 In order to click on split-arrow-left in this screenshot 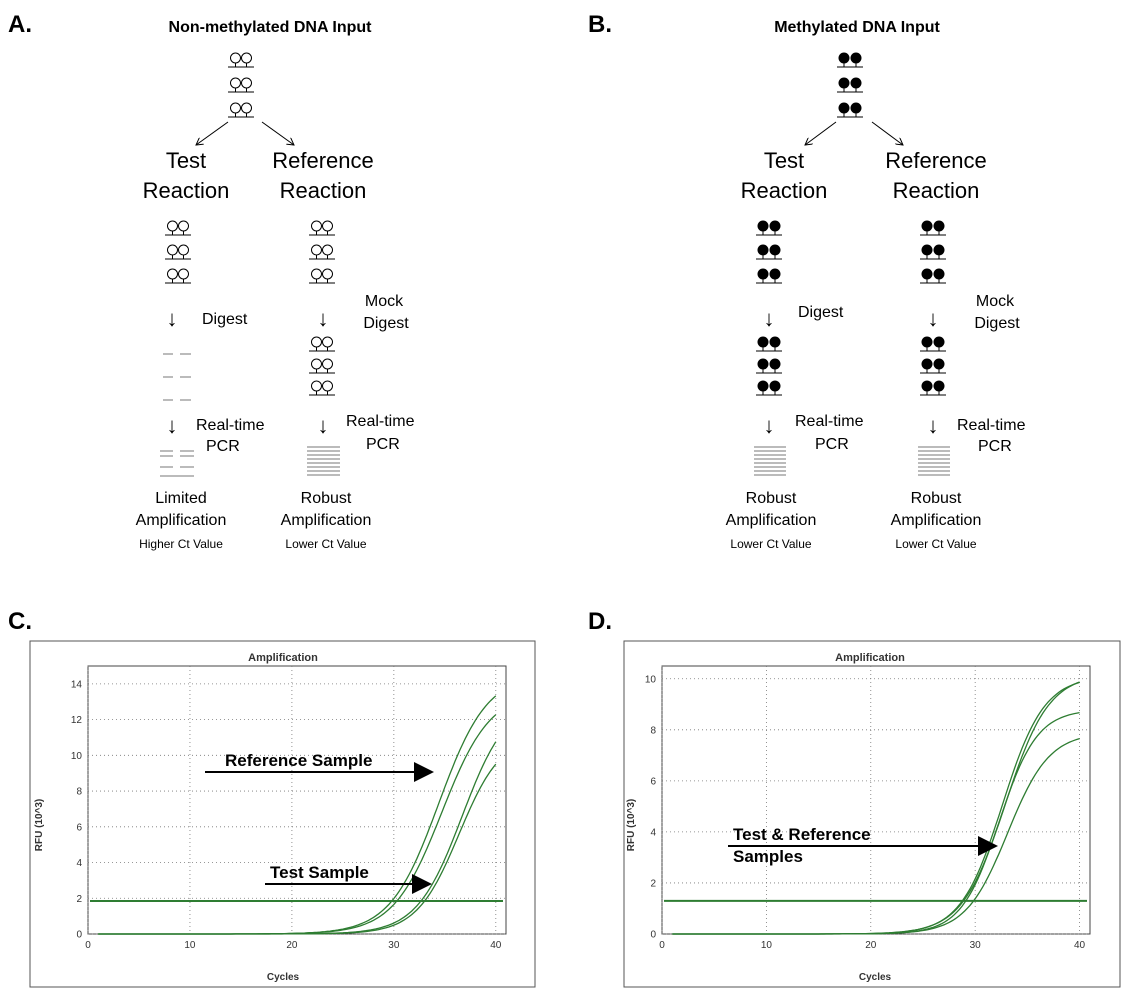, I will do `click(821, 133)`.